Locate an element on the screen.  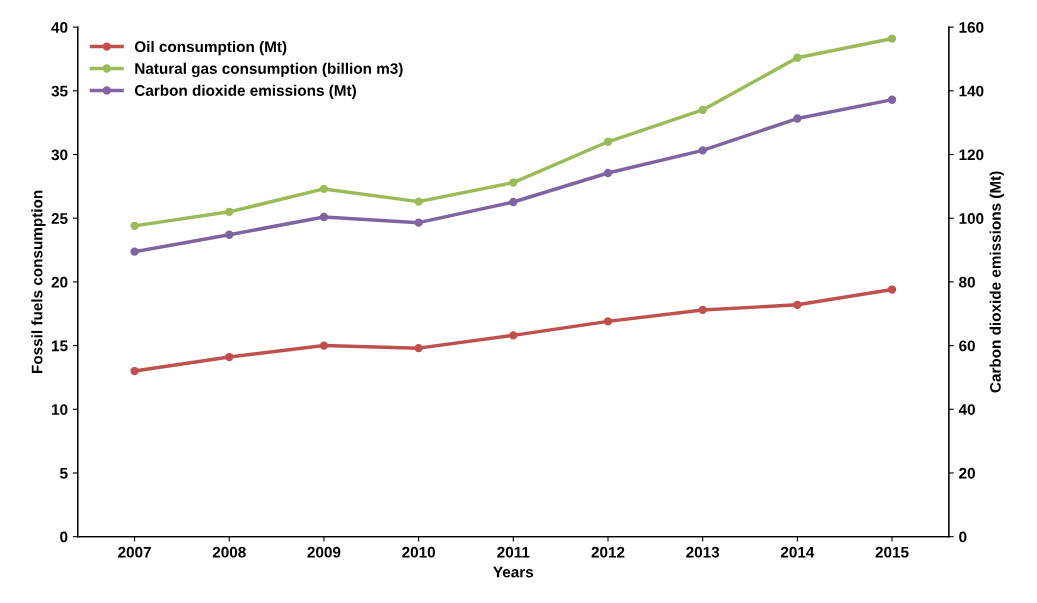
y-axis-title: Fossil fuels consumption is located at coordinates (38, 281).